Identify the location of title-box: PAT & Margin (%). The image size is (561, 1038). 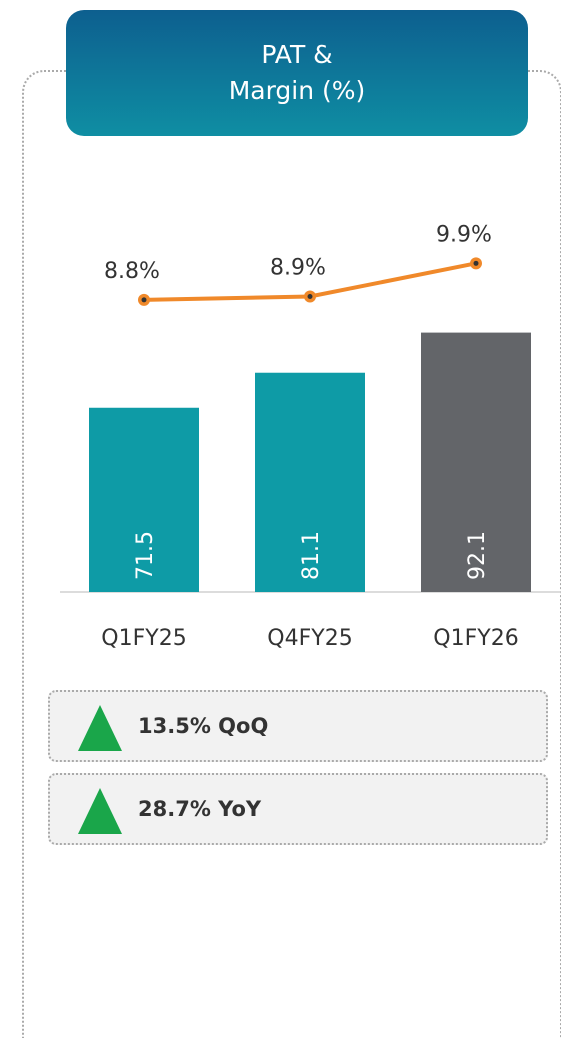
(297, 73).